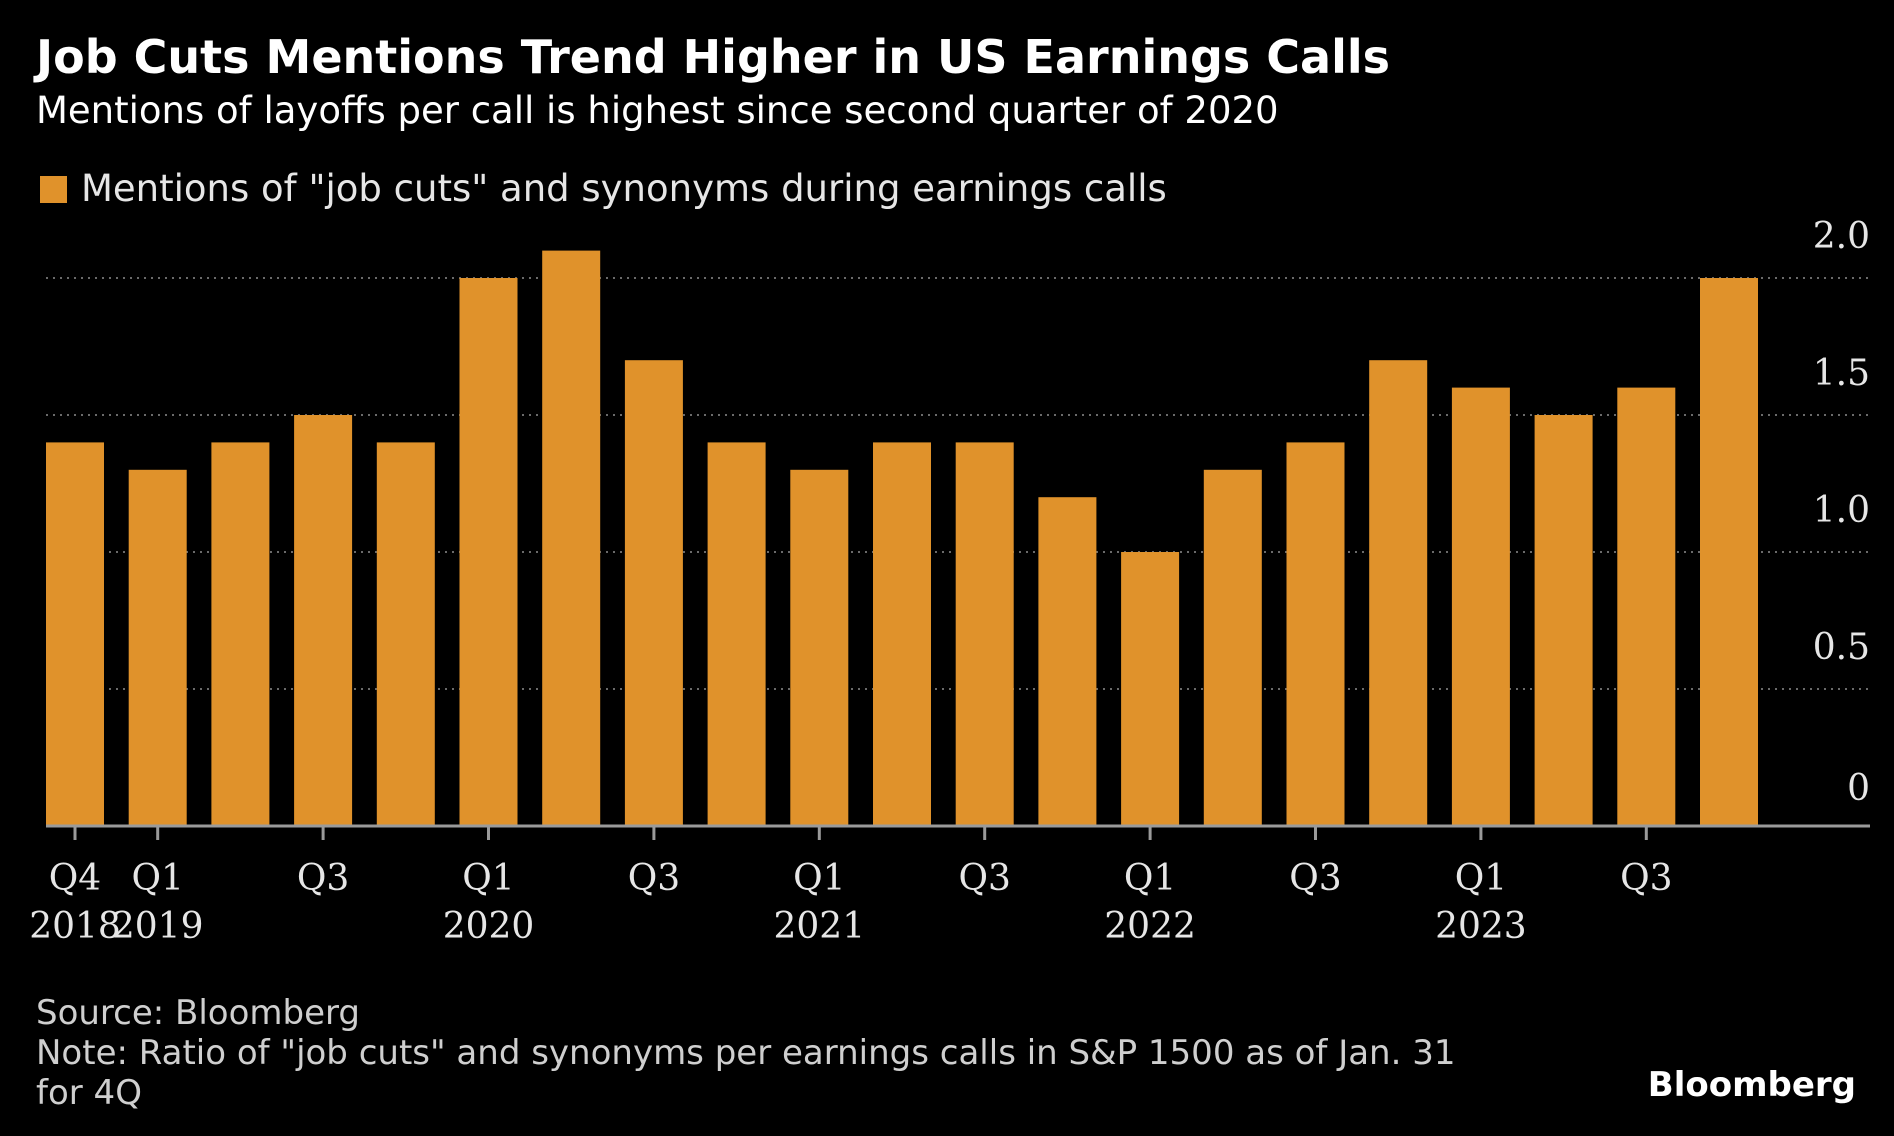 The height and width of the screenshot is (1136, 1894). I want to click on y-tick-label-2: 1.0, so click(1841, 510).